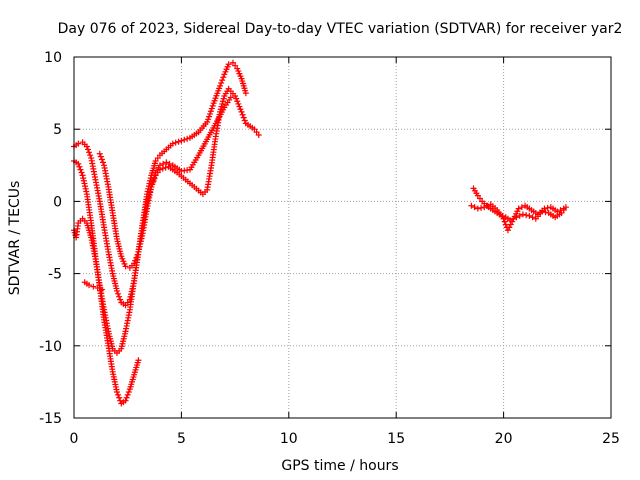 This screenshot has width=640, height=480. What do you see at coordinates (50, 419) in the screenshot?
I see `y-tick-label: -15` at bounding box center [50, 419].